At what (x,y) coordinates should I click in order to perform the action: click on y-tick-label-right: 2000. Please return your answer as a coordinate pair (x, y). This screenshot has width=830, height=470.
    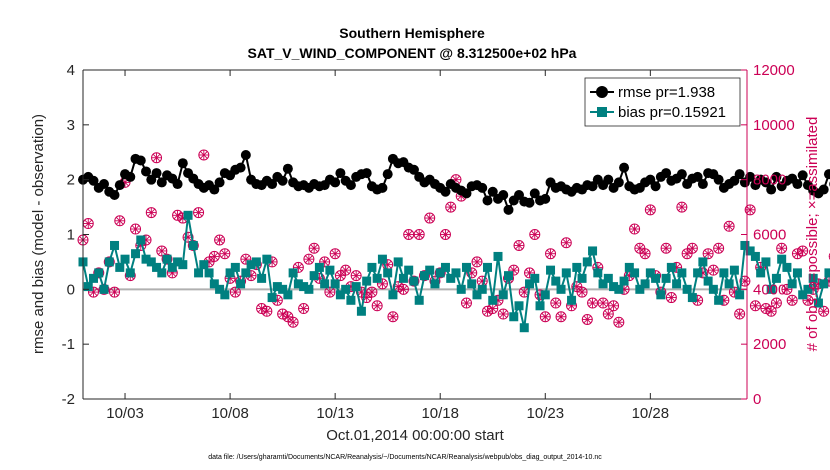
    Looking at the image, I should click on (769, 344).